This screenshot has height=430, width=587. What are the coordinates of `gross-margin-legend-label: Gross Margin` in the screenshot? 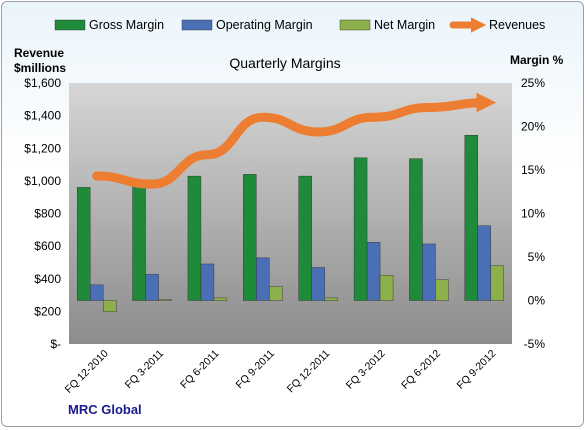 It's located at (126, 25).